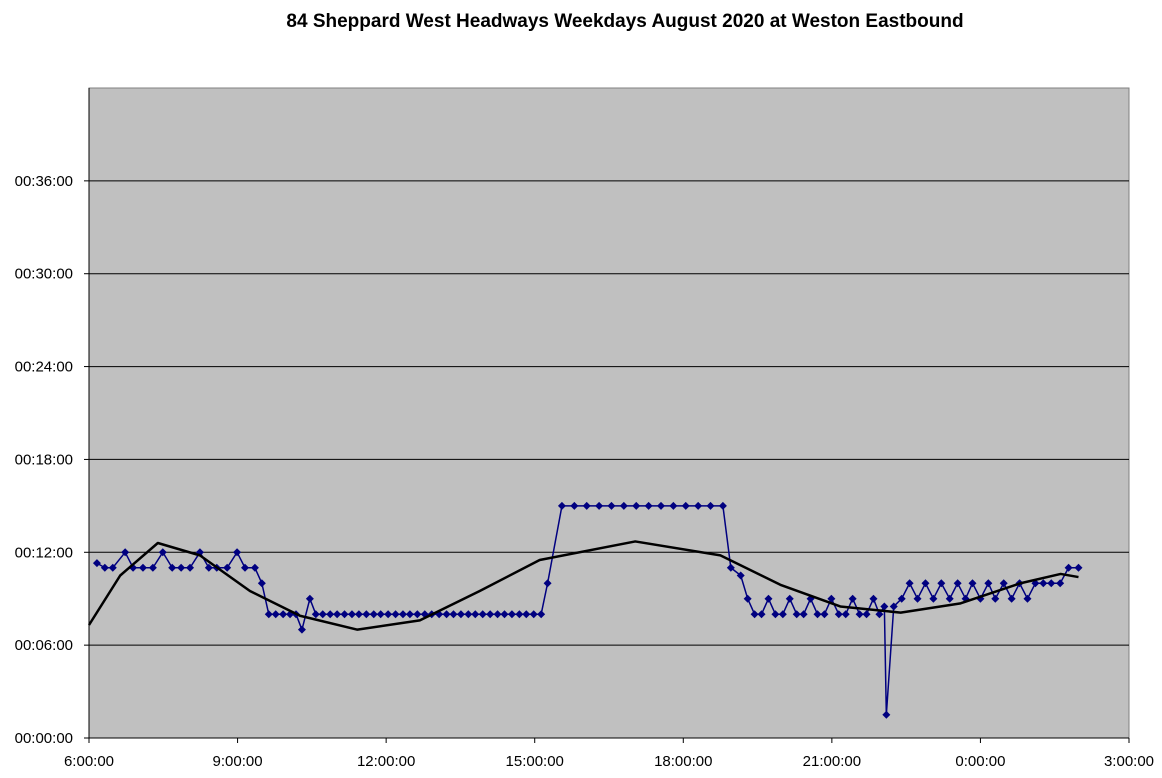 The width and height of the screenshot is (1162, 778). What do you see at coordinates (535, 761) in the screenshot?
I see `x-tick-label: 15:00:00` at bounding box center [535, 761].